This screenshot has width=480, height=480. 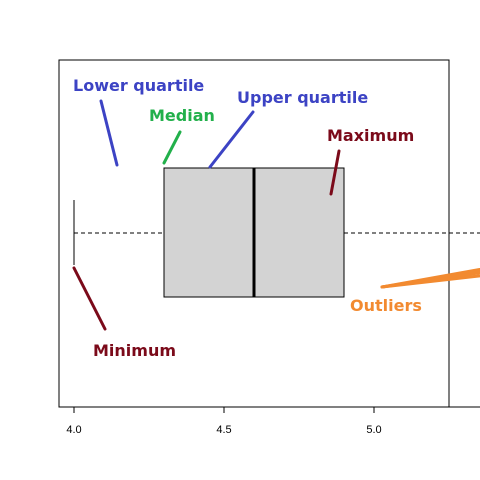 What do you see at coordinates (138, 85) in the screenshot?
I see `annotation-label-lower: Lower quartile` at bounding box center [138, 85].